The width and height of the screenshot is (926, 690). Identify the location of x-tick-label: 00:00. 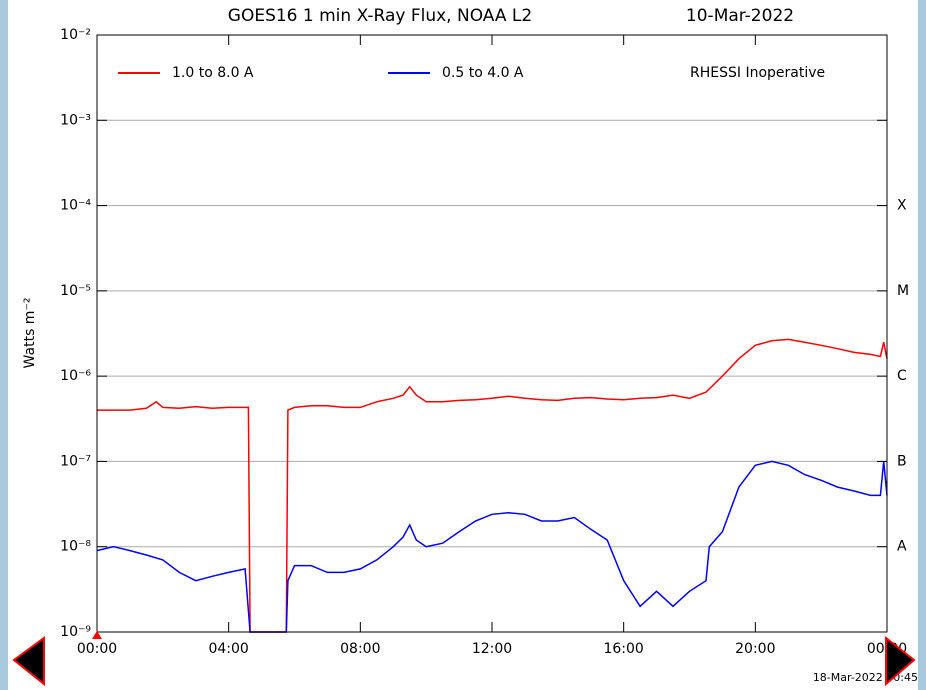
(97, 649).